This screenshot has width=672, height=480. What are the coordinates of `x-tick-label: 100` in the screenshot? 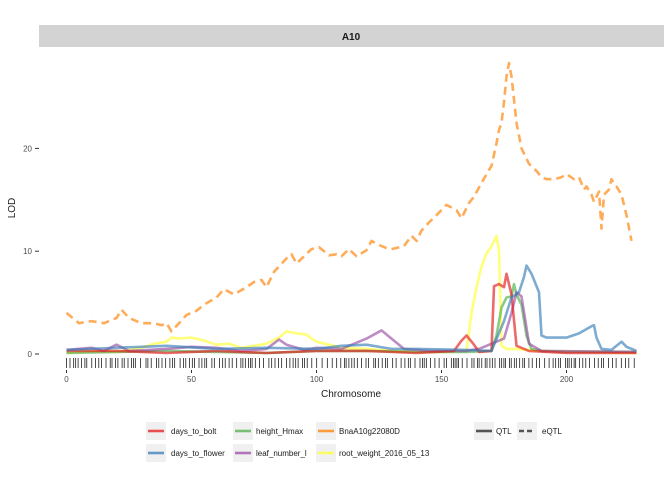 It's located at (317, 379).